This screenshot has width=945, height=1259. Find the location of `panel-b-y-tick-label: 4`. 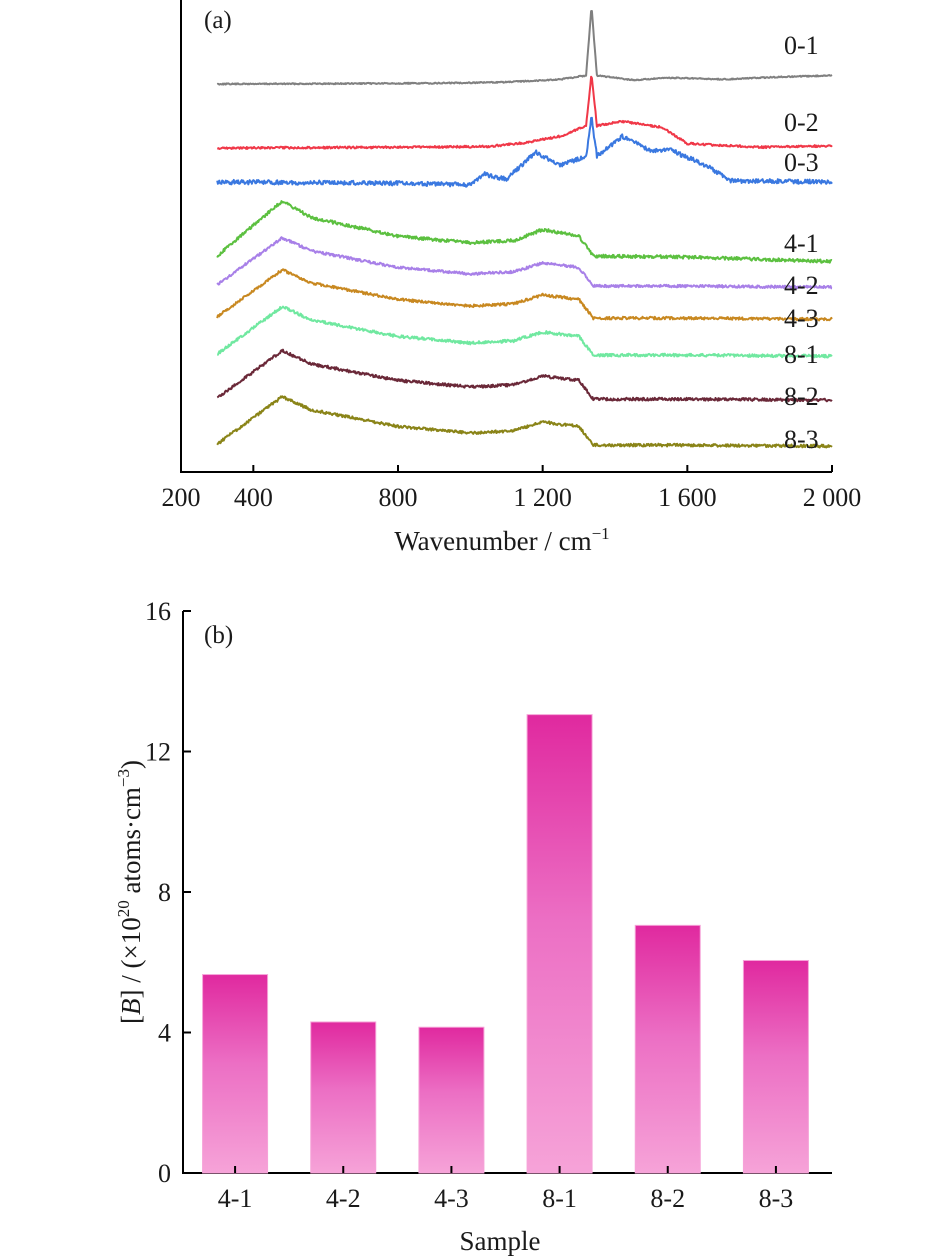

panel-b-y-tick-label: 4 is located at coordinates (164, 1033).